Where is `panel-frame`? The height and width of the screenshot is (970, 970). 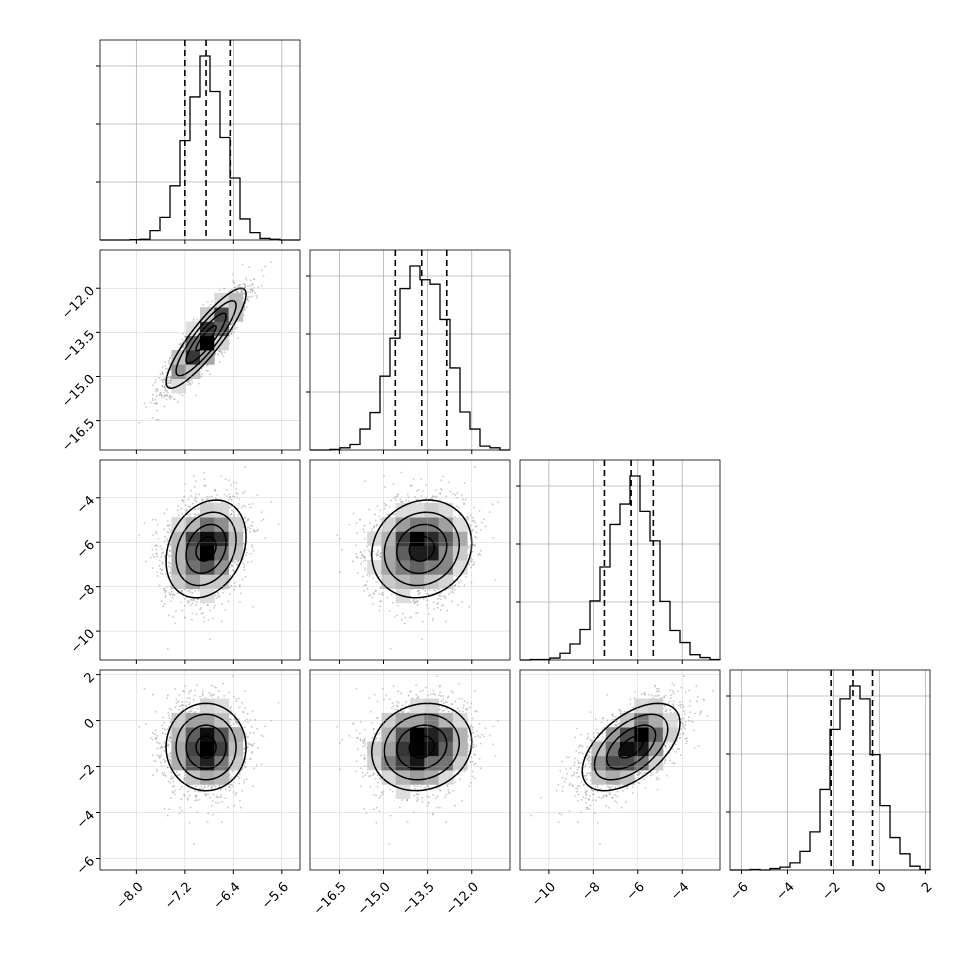
panel-frame is located at coordinates (410, 770).